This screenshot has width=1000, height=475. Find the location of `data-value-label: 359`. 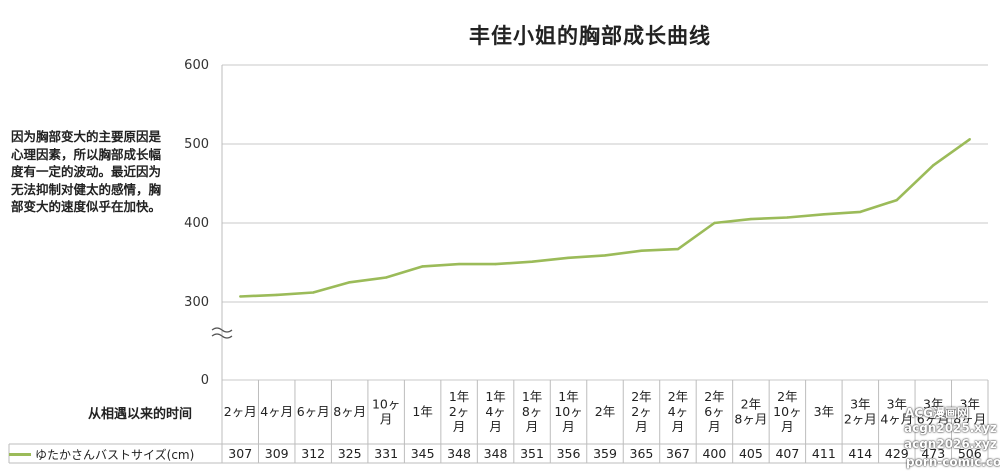

data-value-label: 359 is located at coordinates (605, 453).